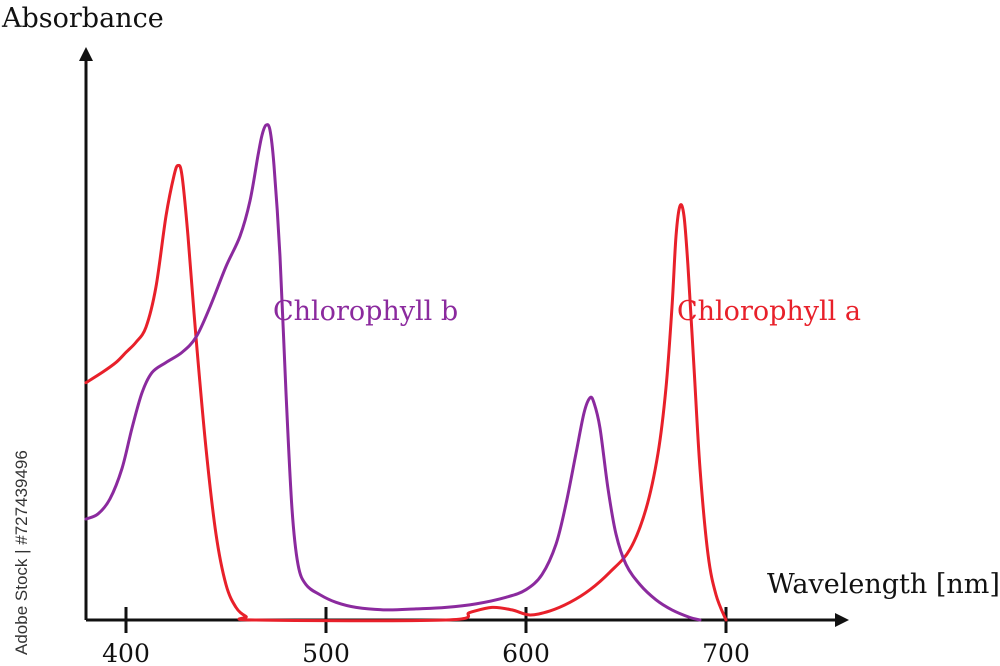  What do you see at coordinates (326, 652) in the screenshot?
I see `x-tick-label-500: 500` at bounding box center [326, 652].